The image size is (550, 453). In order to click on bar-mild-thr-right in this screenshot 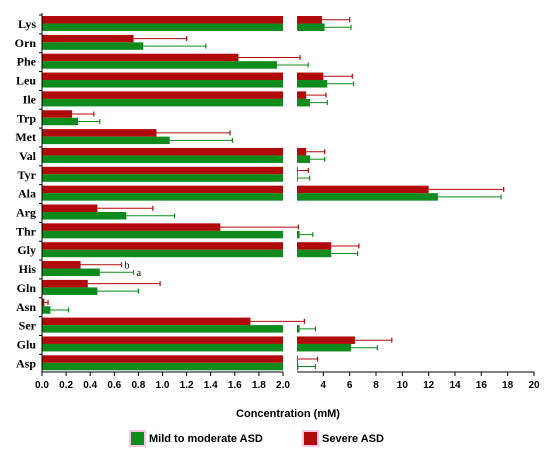, I will do `click(298, 234)`.